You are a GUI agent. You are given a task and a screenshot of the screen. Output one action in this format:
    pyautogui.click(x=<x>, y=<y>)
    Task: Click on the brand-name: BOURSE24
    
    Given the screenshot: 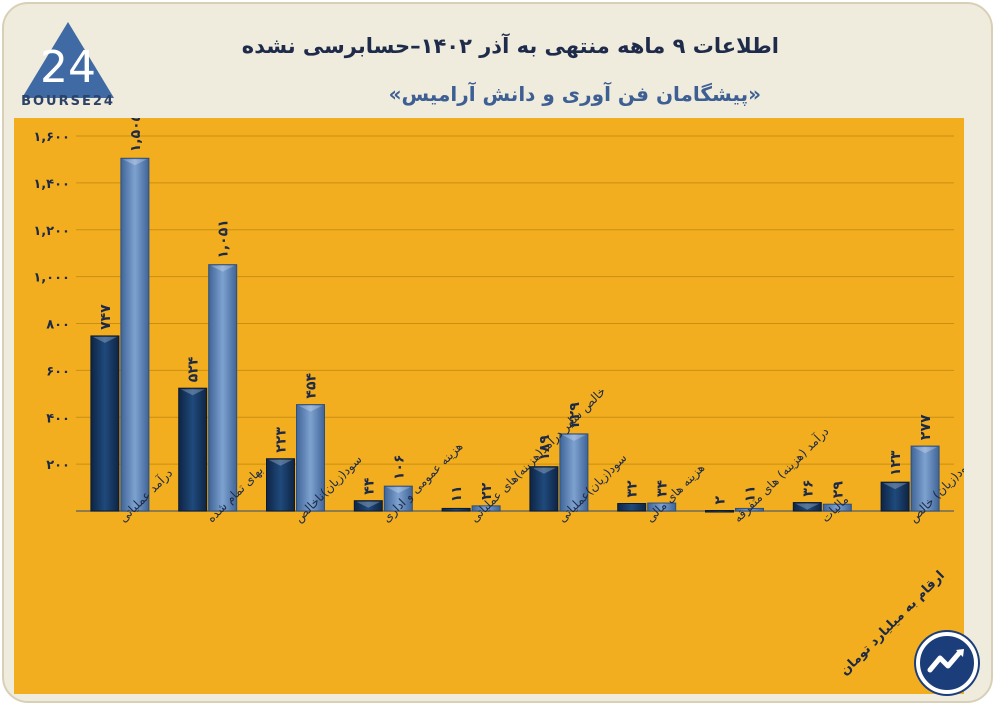 What is the action you would take?
    pyautogui.click(x=68, y=101)
    